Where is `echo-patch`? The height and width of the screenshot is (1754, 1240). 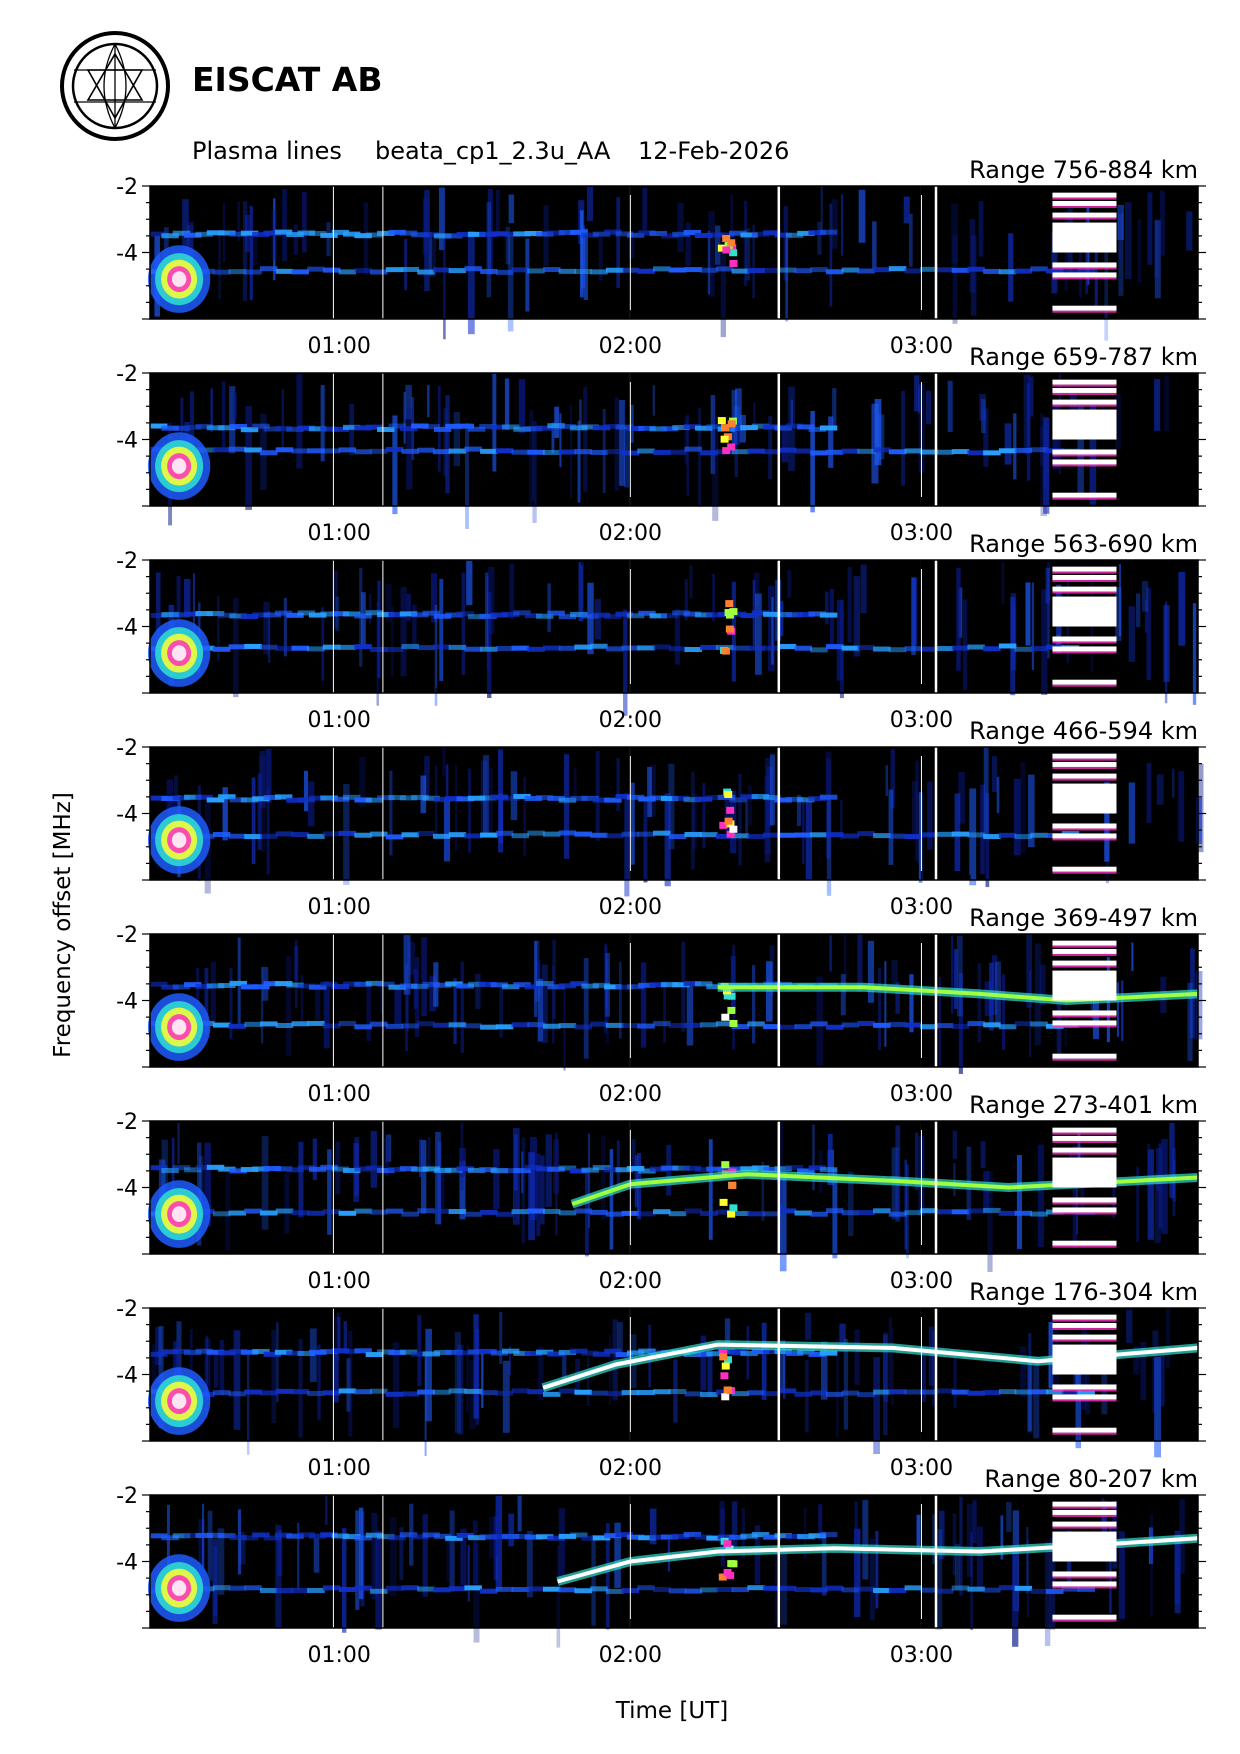 echo-patch is located at coordinates (726, 250).